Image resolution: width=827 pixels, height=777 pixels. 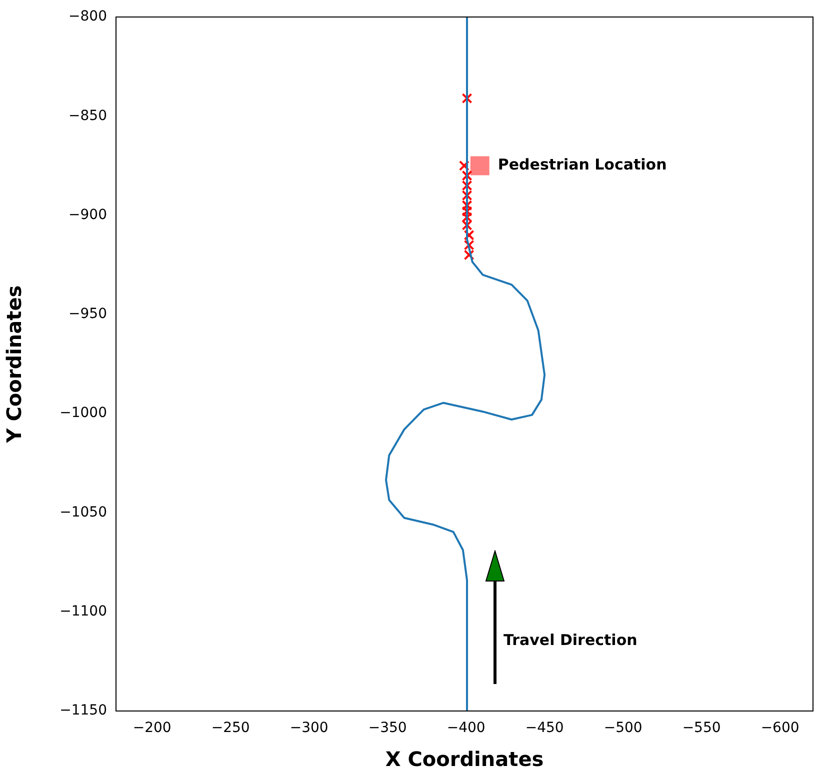 What do you see at coordinates (83, 512) in the screenshot?
I see `y-tick-label: −1050` at bounding box center [83, 512].